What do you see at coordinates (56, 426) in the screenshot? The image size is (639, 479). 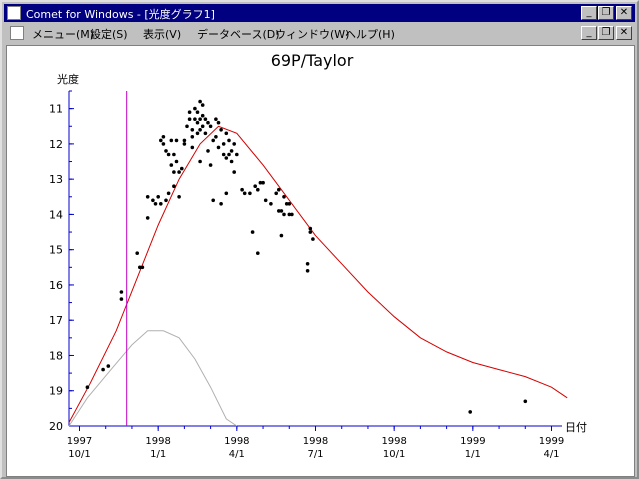 I see `y-tick-label: 20` at bounding box center [56, 426].